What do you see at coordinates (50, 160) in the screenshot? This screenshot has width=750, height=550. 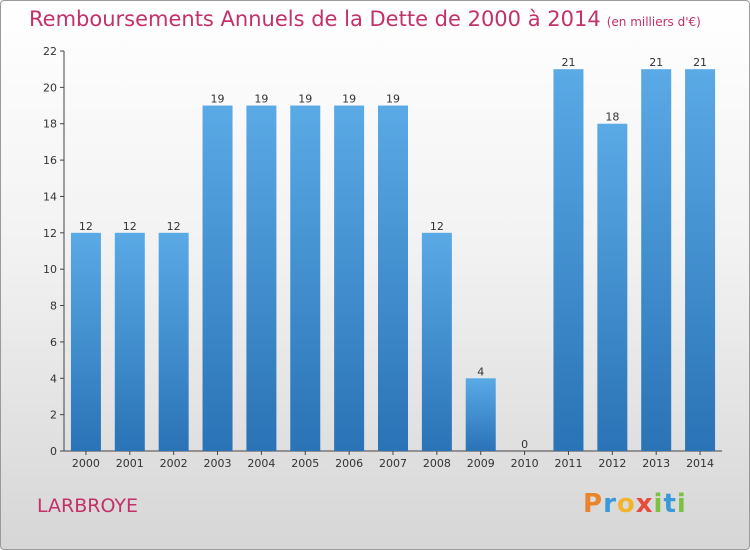 I see `y-tick-label: 16` at bounding box center [50, 160].